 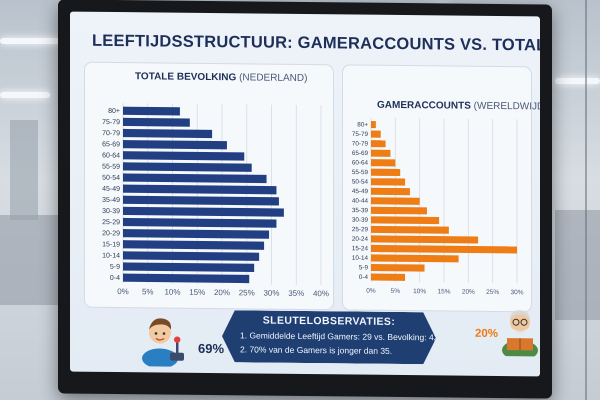 I want to click on population-category-label: 15-19, so click(x=111, y=244).